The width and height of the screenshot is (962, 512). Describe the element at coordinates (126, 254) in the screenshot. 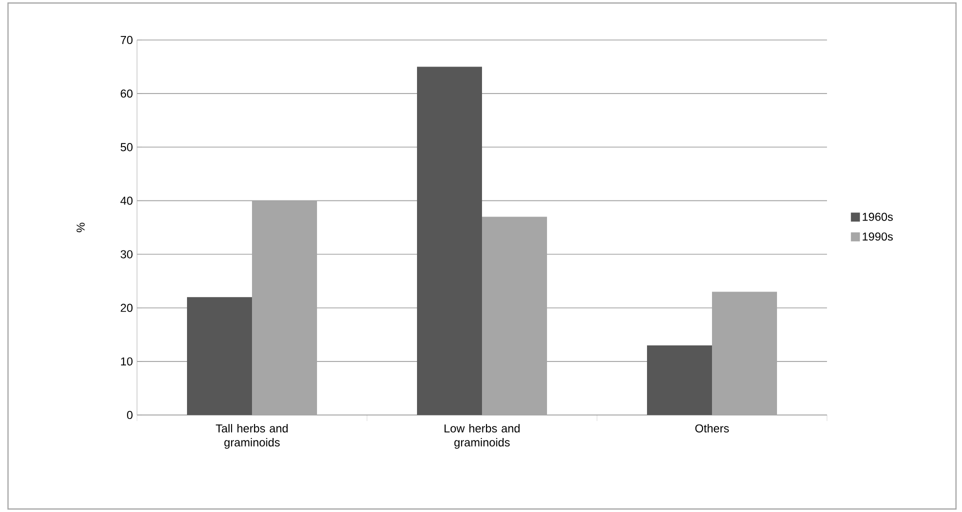

I see `y-tick-label: 30` at that location.